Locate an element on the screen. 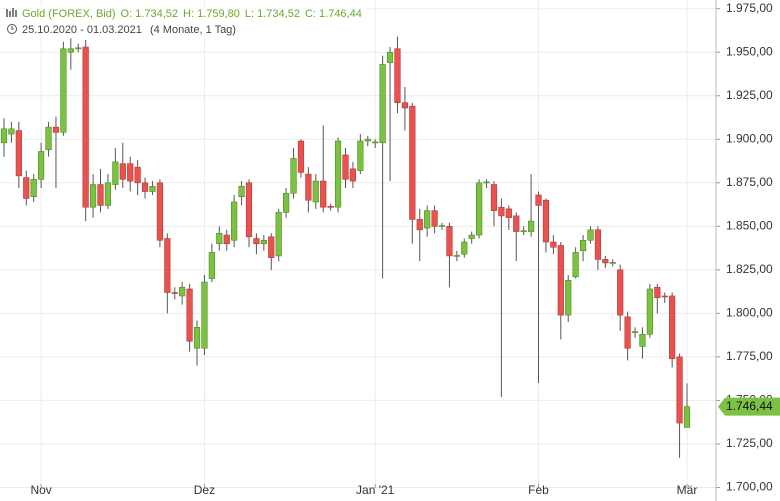 The image size is (780, 501). x-tick-label: Dez is located at coordinates (204, 490).